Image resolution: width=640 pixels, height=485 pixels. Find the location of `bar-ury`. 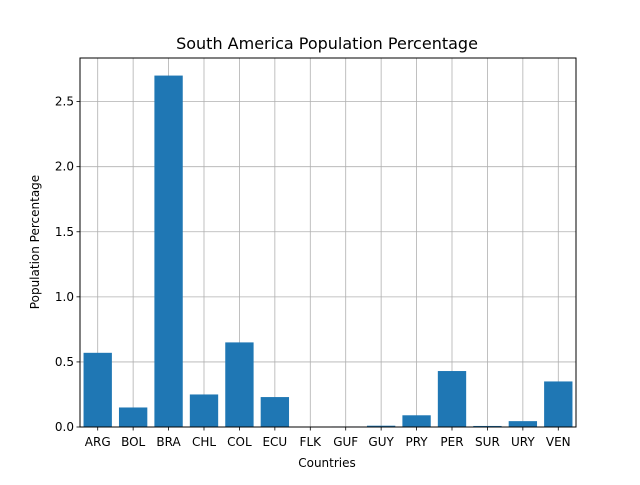

bar-ury is located at coordinates (523, 424).